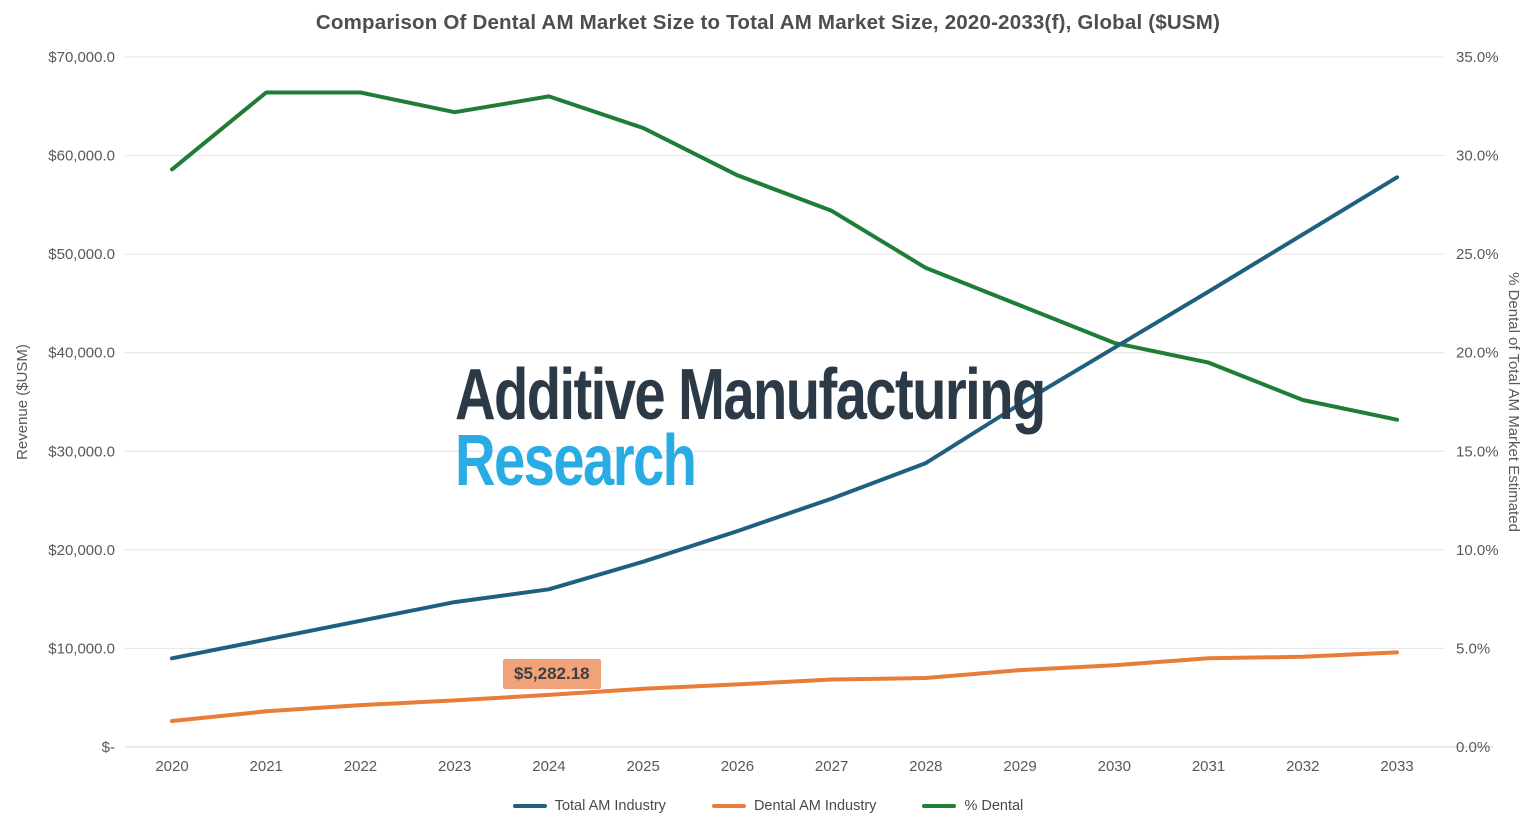 This screenshot has width=1536, height=826. I want to click on legend-item-dental-am: Dental AM Industry, so click(794, 806).